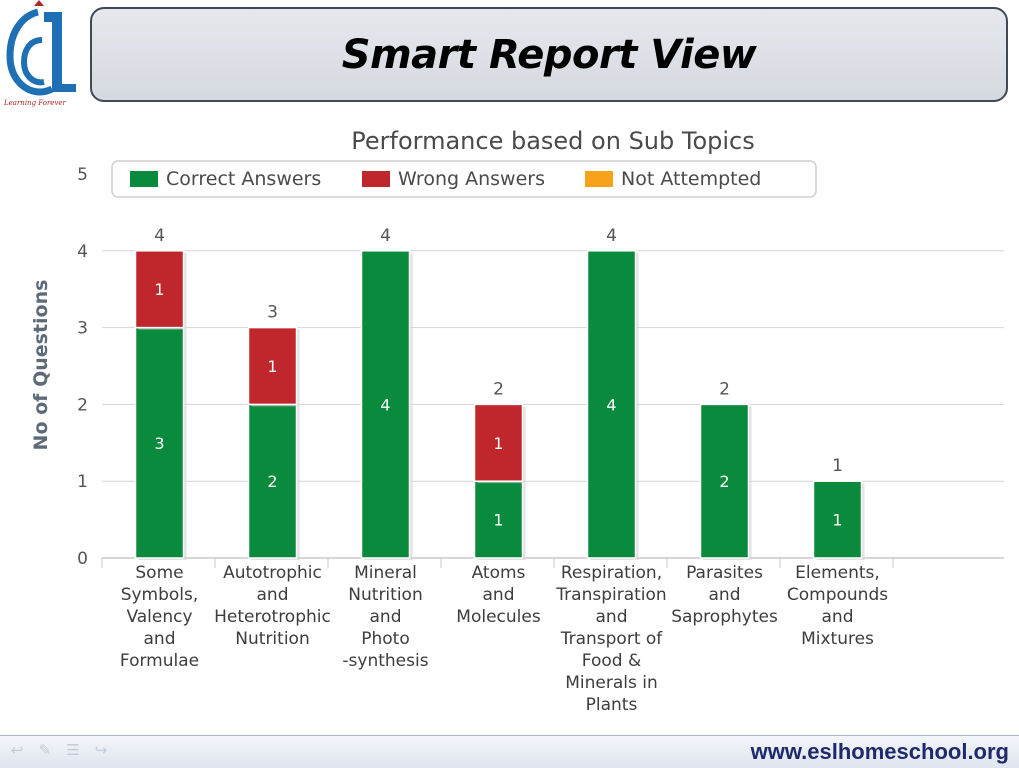 This screenshot has width=1019, height=768. I want to click on x-tick-label: Mineral Nutrition and Photo -synthesis, so click(385, 617).